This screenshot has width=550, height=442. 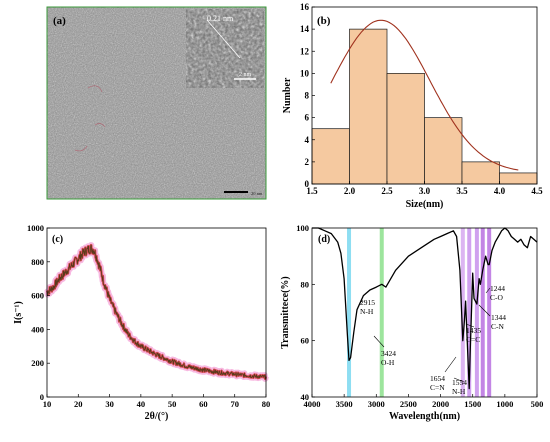 I want to click on x-tick-label: 60, so click(x=203, y=404).